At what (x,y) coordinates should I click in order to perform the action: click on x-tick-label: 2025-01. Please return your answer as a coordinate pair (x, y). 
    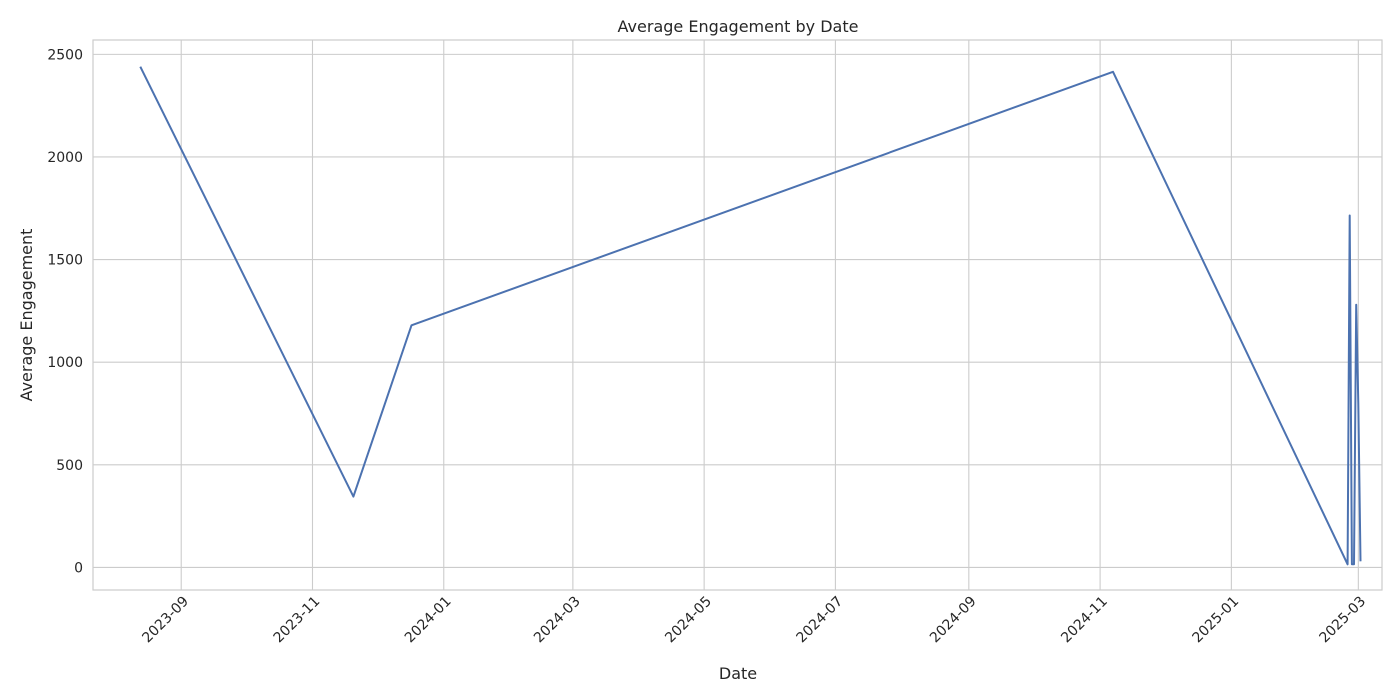
    Looking at the image, I should click on (1216, 620).